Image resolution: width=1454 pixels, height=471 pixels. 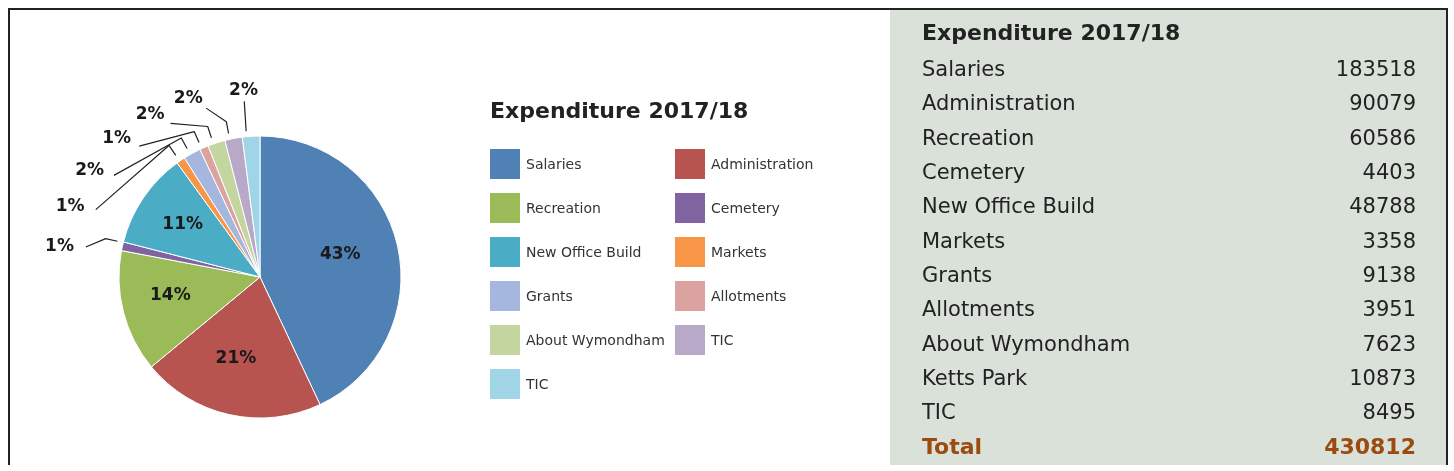 I want to click on data-label: 48788, so click(x=1382, y=206).